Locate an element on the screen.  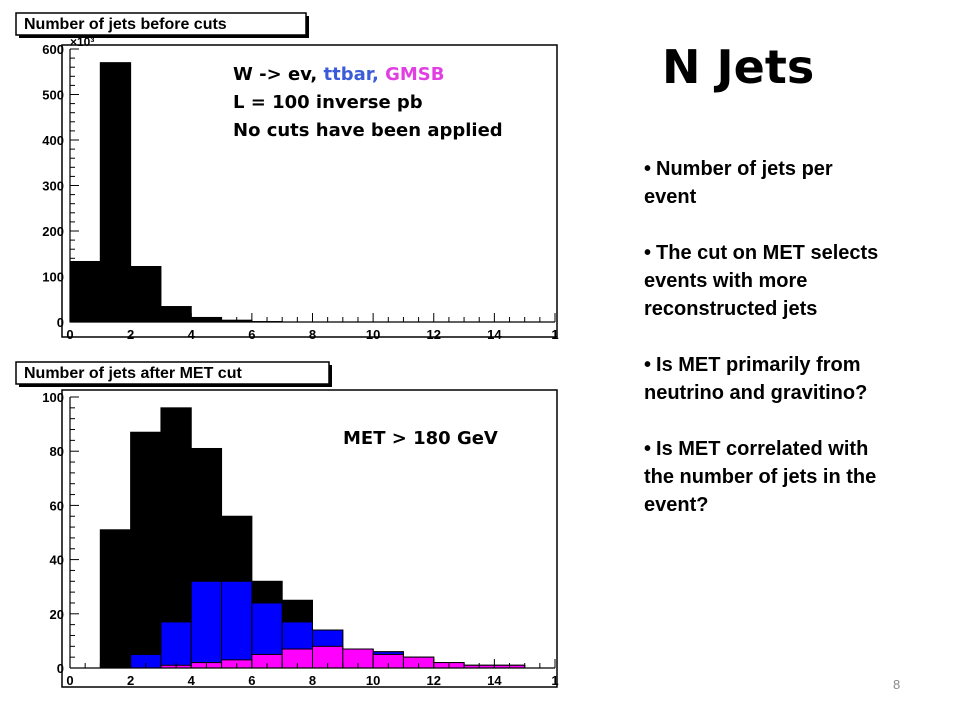
annotation-segment: MET > 180 GeV is located at coordinates (420, 438).